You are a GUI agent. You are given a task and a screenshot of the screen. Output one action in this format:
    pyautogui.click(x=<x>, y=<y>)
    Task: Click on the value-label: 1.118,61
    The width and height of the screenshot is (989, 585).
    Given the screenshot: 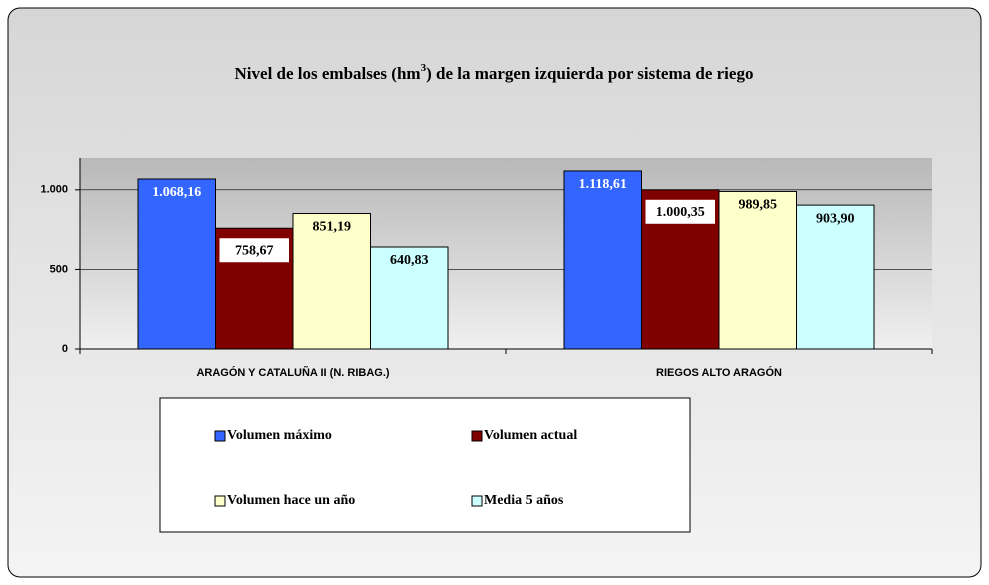 What is the action you would take?
    pyautogui.click(x=603, y=184)
    